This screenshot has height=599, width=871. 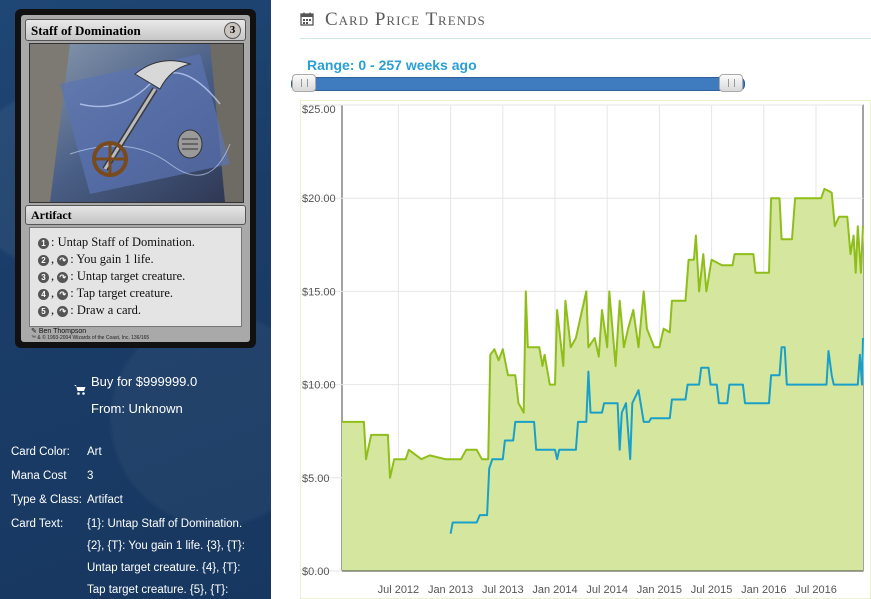 What do you see at coordinates (712, 590) in the screenshot?
I see `x-tick-label: Jul 2015` at bounding box center [712, 590].